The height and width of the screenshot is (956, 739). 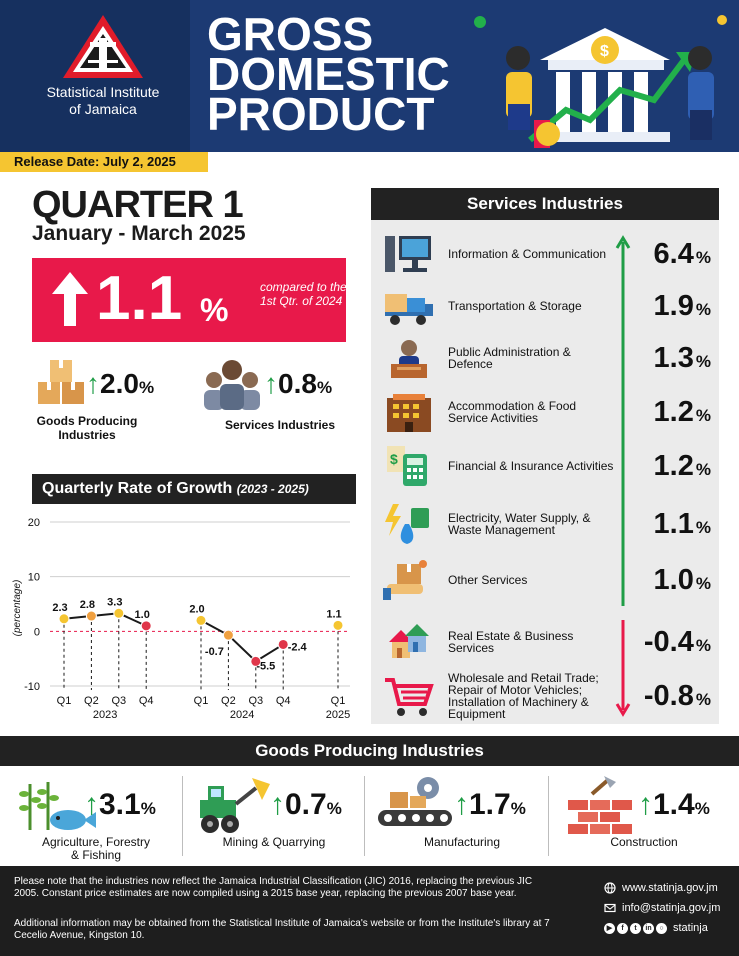 I want to click on calculator-icon: $, so click(x=407, y=466).